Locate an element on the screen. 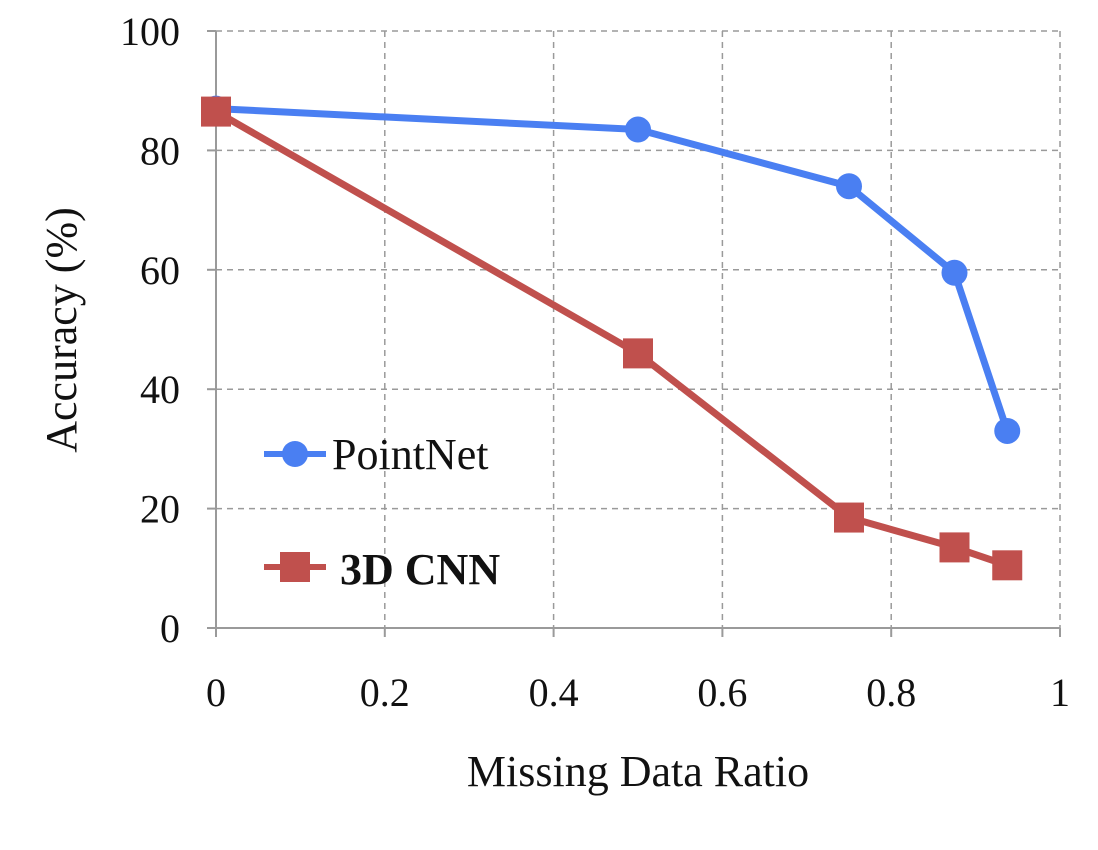  y-tick-labels: 0 20 40 60 80 100 is located at coordinates (150, 330).